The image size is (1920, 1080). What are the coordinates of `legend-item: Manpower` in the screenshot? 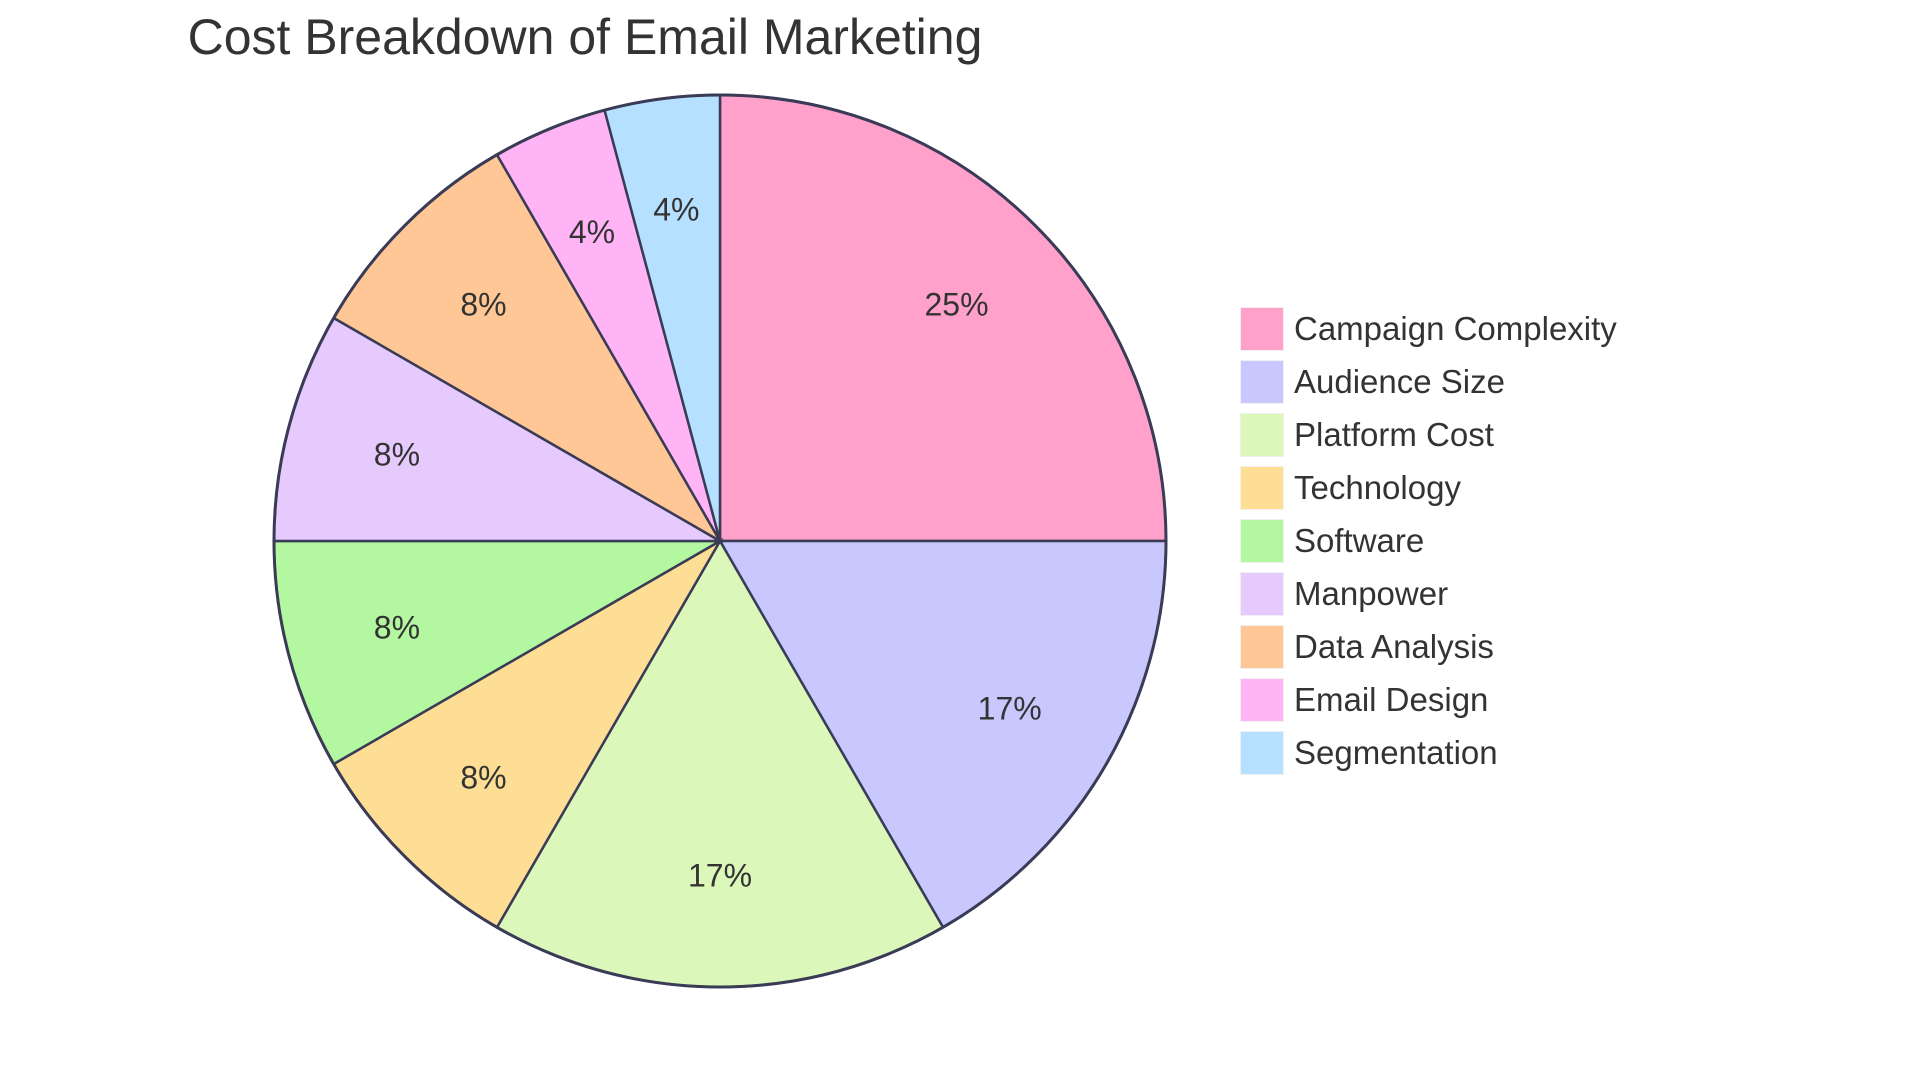 It's located at (1428, 593).